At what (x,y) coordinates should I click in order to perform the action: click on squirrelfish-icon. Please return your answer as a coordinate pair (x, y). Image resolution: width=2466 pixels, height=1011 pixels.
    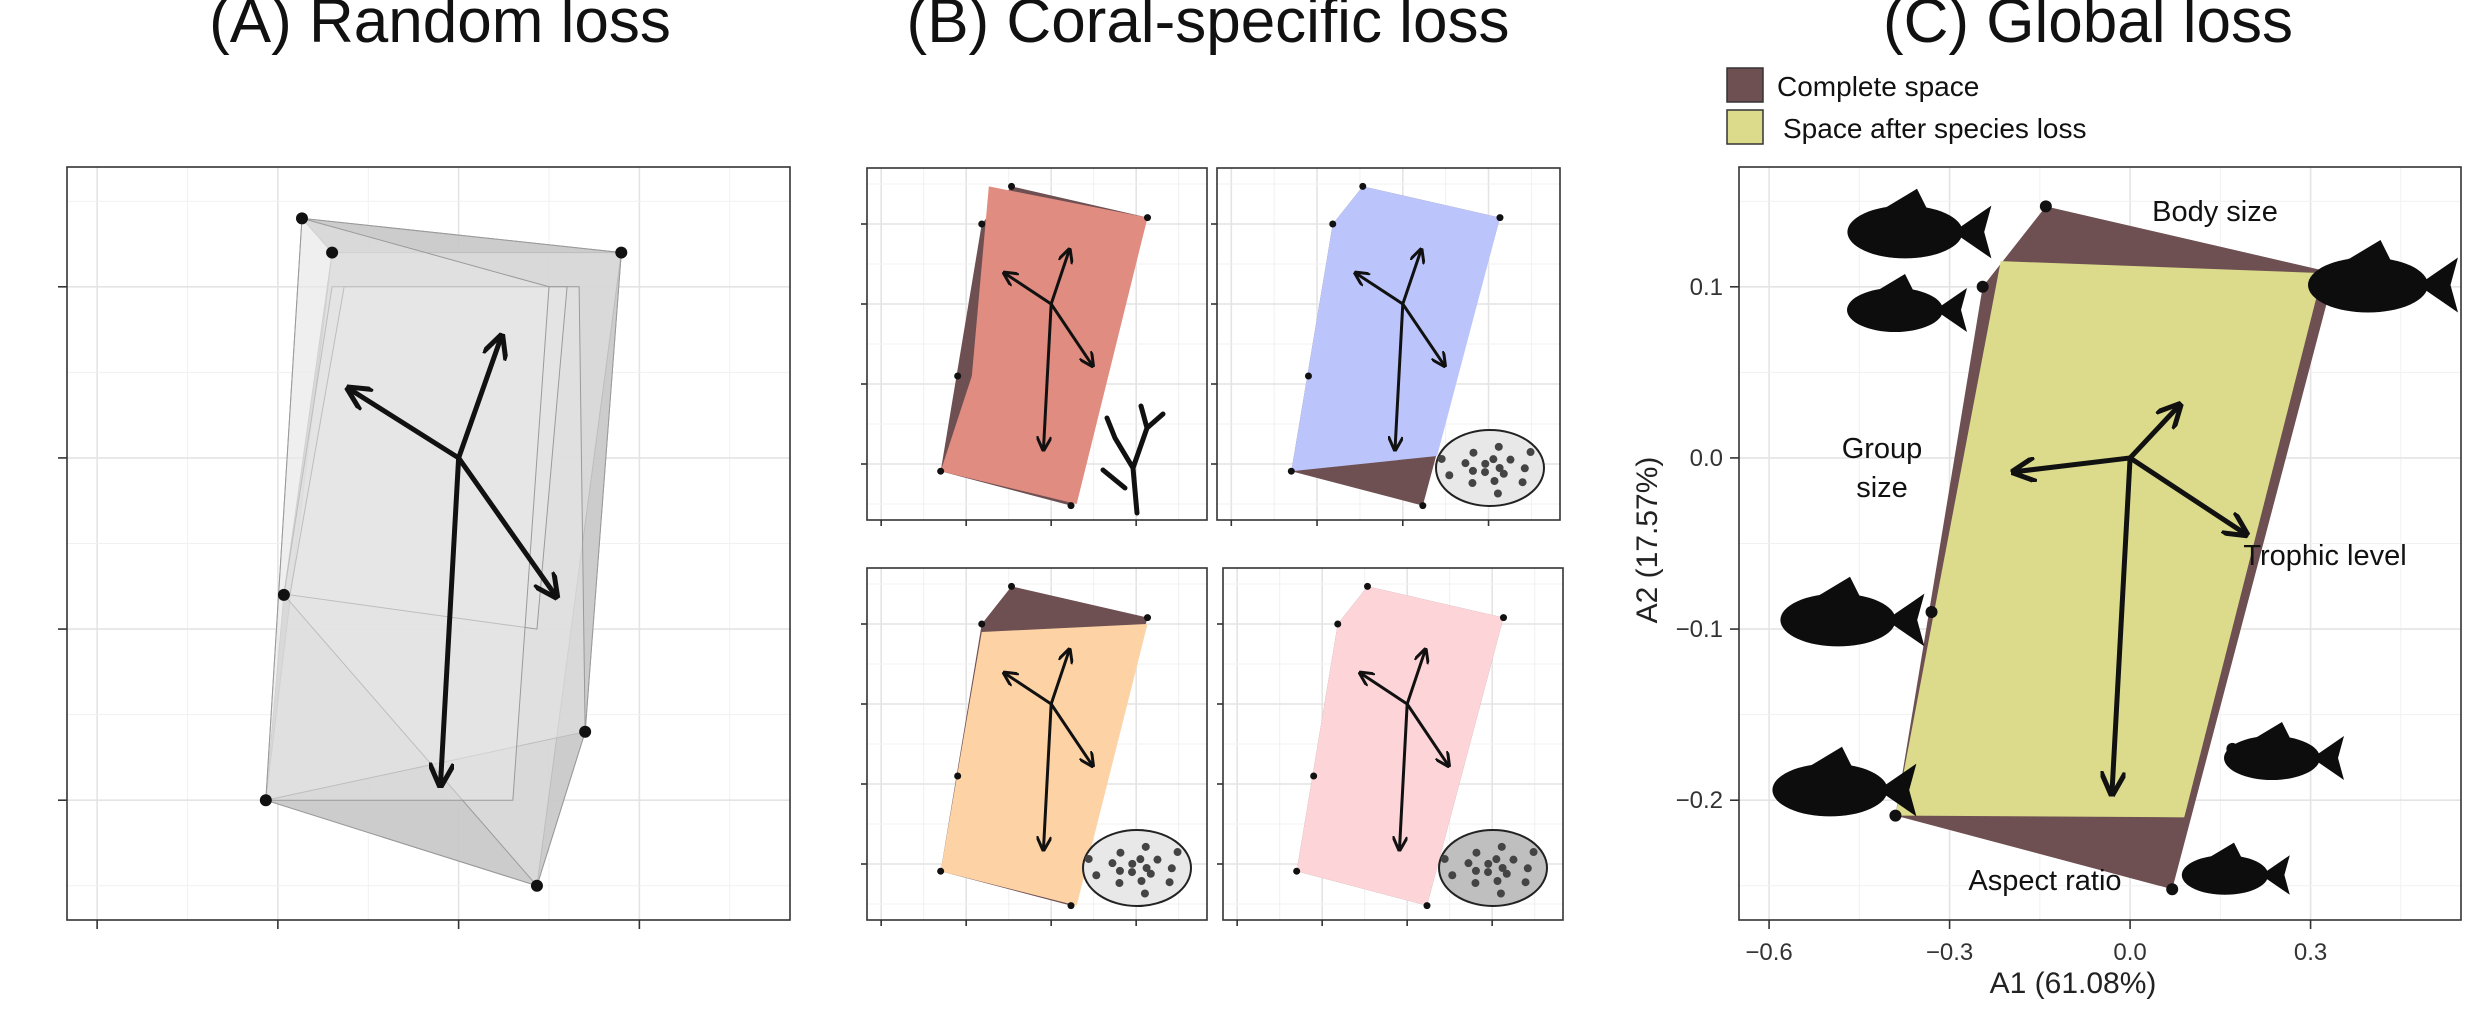
    Looking at the image, I should click on (1919, 223).